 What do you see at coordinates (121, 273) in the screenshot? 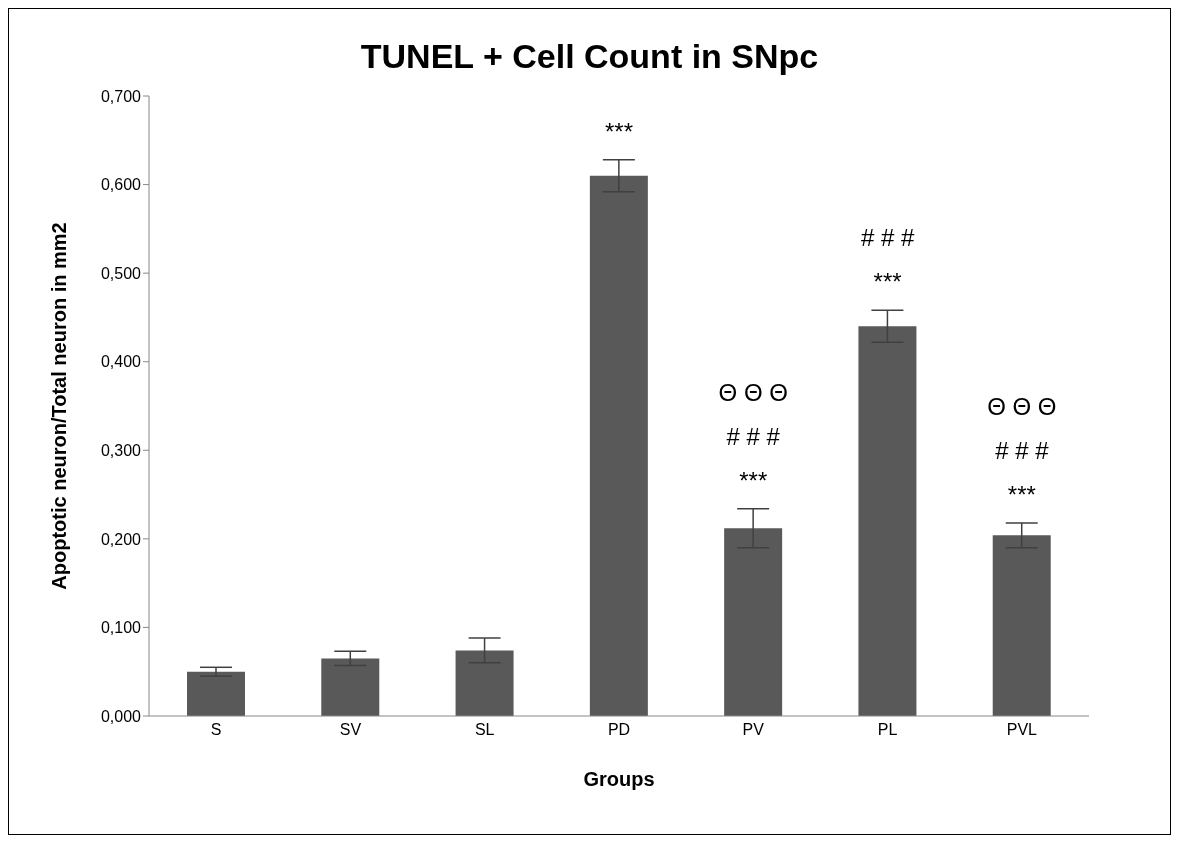
I see `y-tick-label: 0,500` at bounding box center [121, 273].